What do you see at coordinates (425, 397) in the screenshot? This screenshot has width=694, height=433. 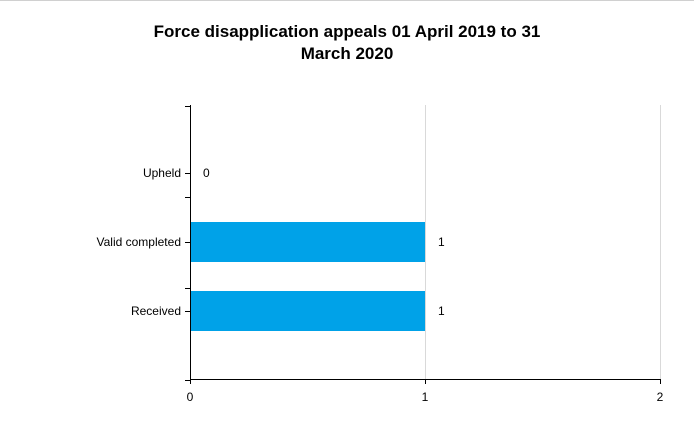 I see `x-tick-label: 1` at bounding box center [425, 397].